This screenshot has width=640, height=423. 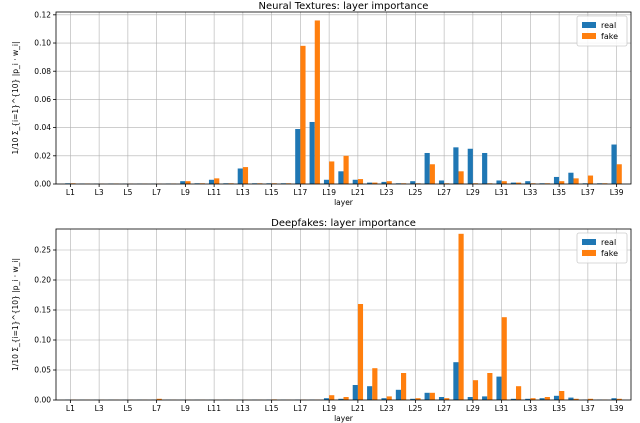 I want to click on bar-real-L11, so click(x=211, y=181).